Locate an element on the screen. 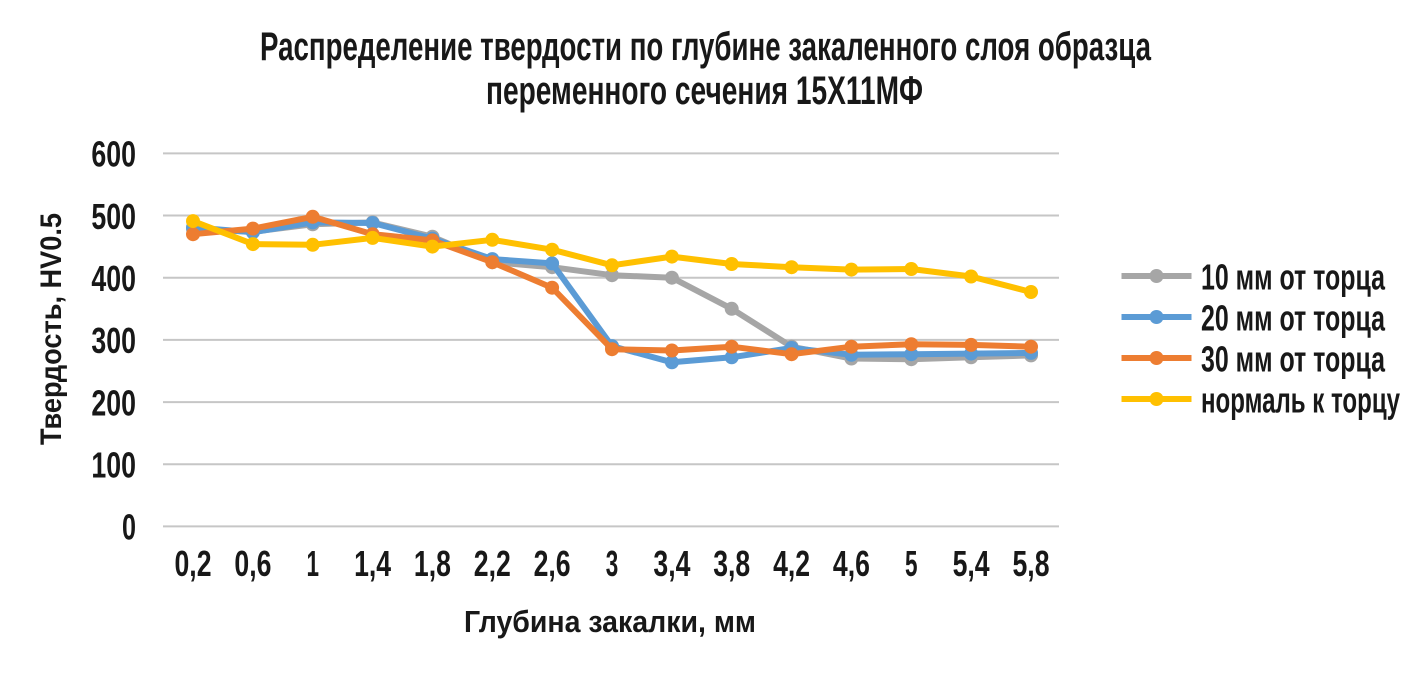 This screenshot has height=686, width=1413. svg-text: 200 is located at coordinates (113, 402).